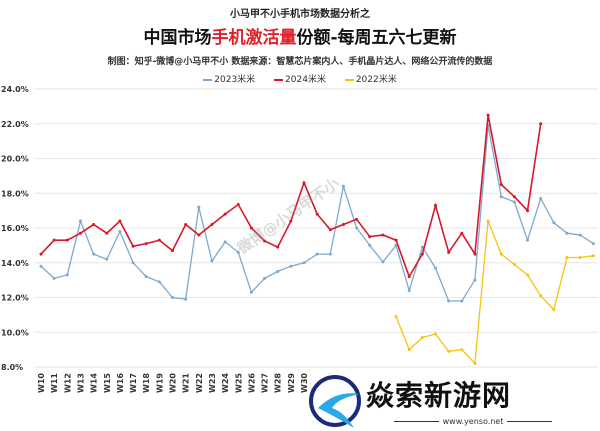 This screenshot has height=431, width=600. I want to click on x-tick-label: W28, so click(278, 383).